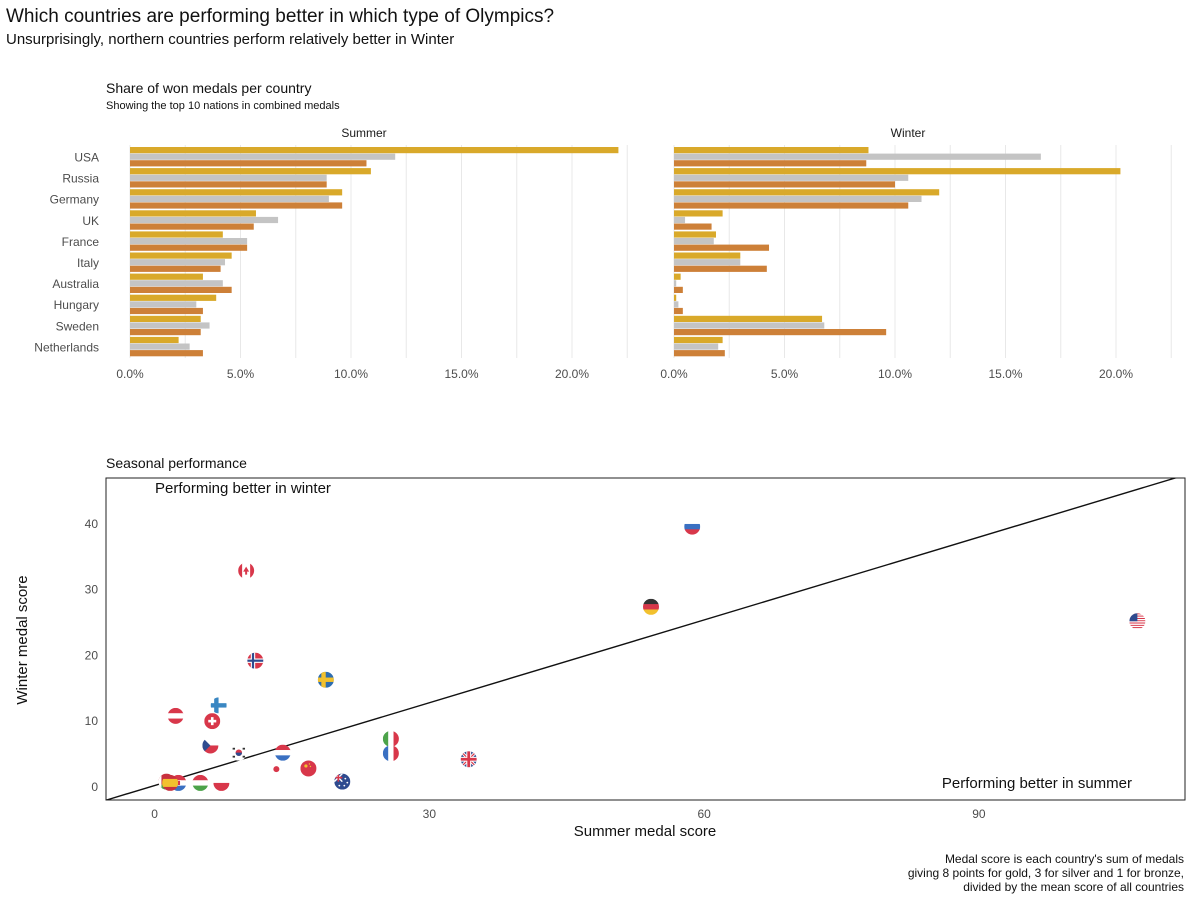  What do you see at coordinates (255, 660) in the screenshot?
I see `norway-flag: Norway` at bounding box center [255, 660].